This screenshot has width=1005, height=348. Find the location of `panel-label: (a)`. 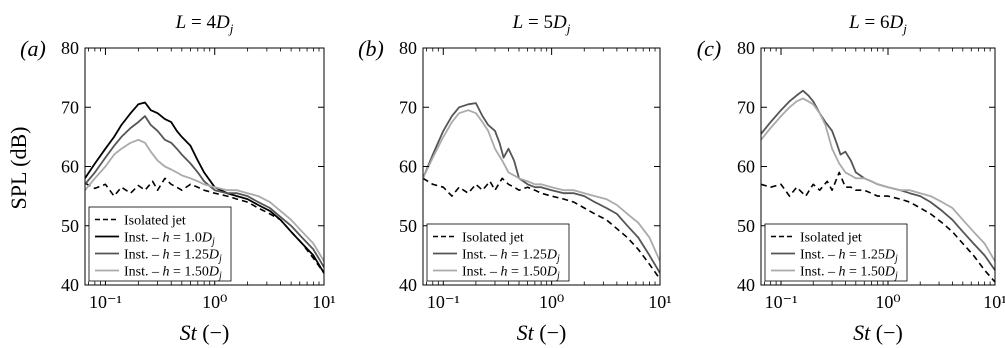

panel-label: (a) is located at coordinates (33, 48).